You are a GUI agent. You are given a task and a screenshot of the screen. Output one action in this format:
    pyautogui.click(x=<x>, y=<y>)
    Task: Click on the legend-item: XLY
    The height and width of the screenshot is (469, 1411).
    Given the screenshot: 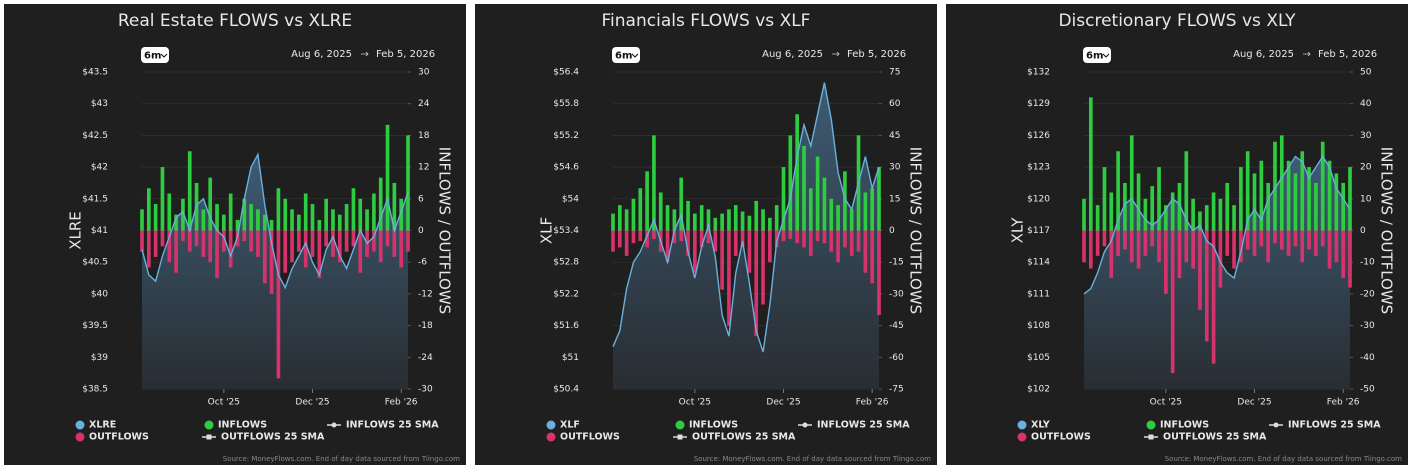 What is the action you would take?
    pyautogui.click(x=1033, y=425)
    